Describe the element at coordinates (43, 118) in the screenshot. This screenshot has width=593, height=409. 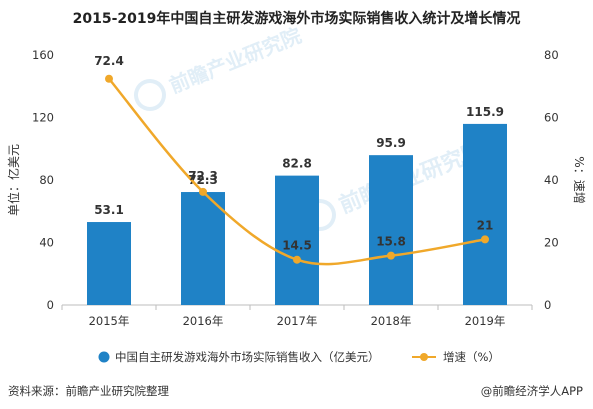
I see `y-left-tick-label: 120` at that location.